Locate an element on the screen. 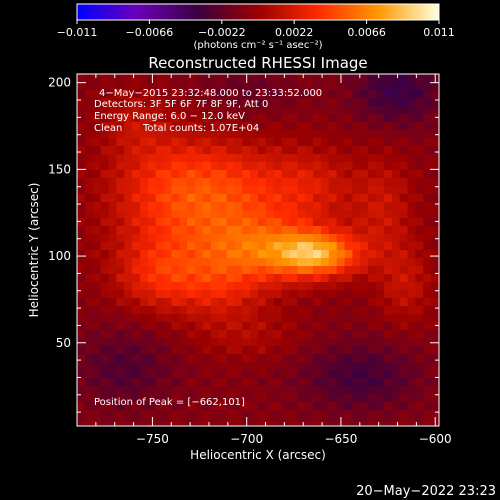  annotation-detectors: Detectors: 3F 5F 6F 7F 8F 9F, Att 0 is located at coordinates (181, 104).